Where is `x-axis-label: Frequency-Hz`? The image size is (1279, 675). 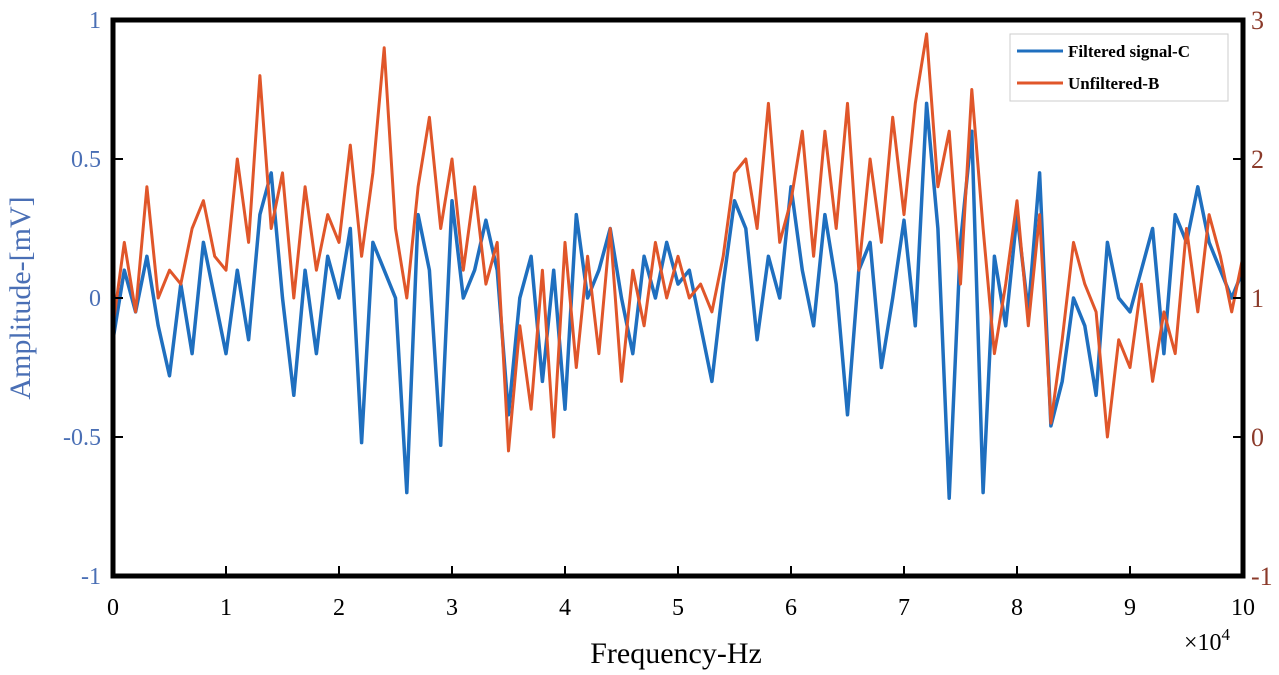 x-axis-label: Frequency-Hz is located at coordinates (676, 653).